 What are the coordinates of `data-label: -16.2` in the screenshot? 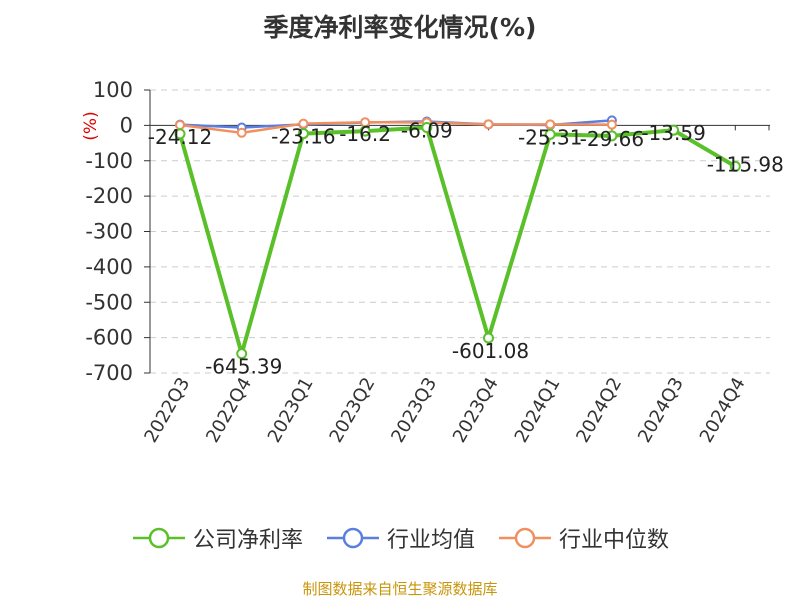 It's located at (365, 134).